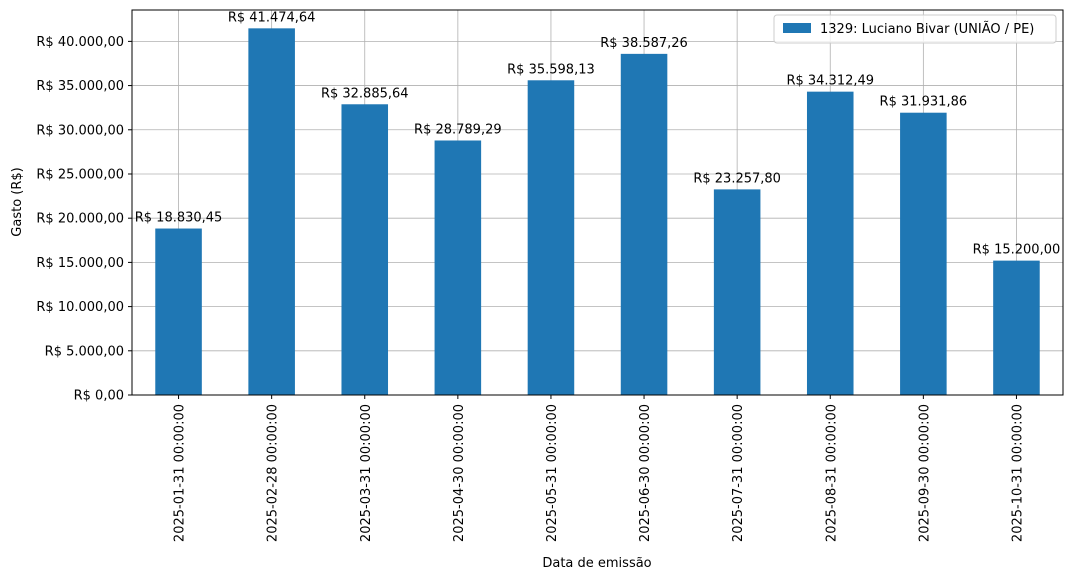 The image size is (1072, 580). What do you see at coordinates (927, 29) in the screenshot?
I see `legend-label: 1329: Luciano Bivar (UNIÃO / PE)` at bounding box center [927, 29].